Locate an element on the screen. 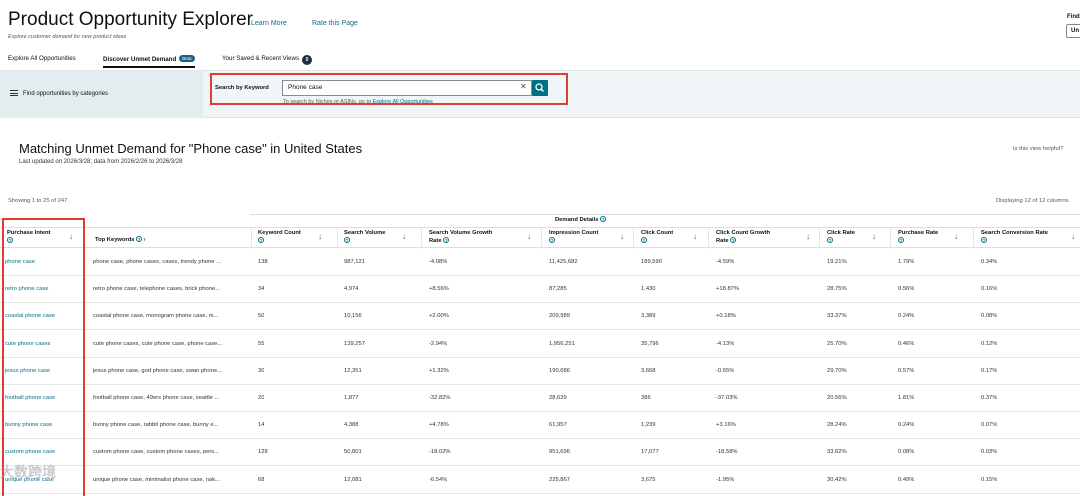 The height and width of the screenshot is (496, 1080). find-dropdown: Un is located at coordinates (1073, 31).